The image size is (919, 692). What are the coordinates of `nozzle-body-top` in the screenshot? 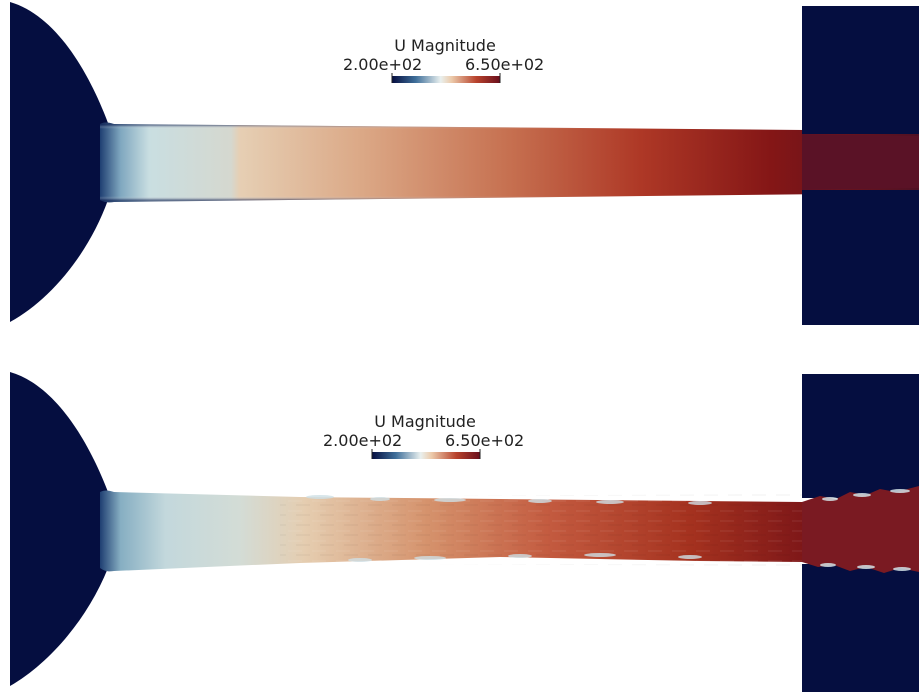 It's located at (59, 162).